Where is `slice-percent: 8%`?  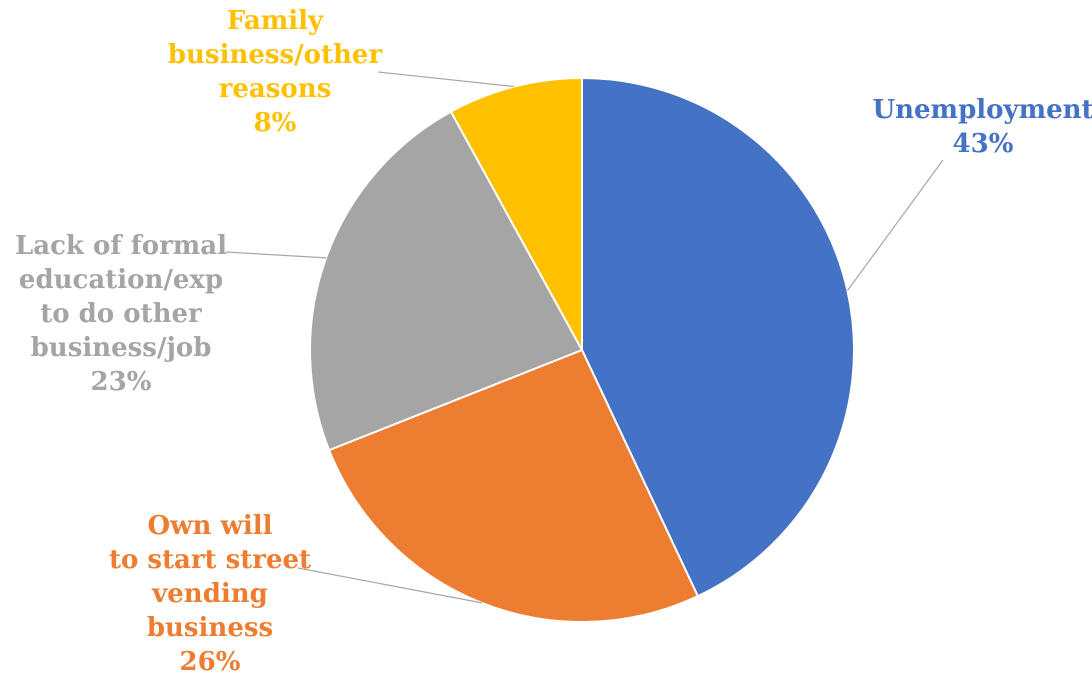
slice-percent: 8% is located at coordinates (275, 123).